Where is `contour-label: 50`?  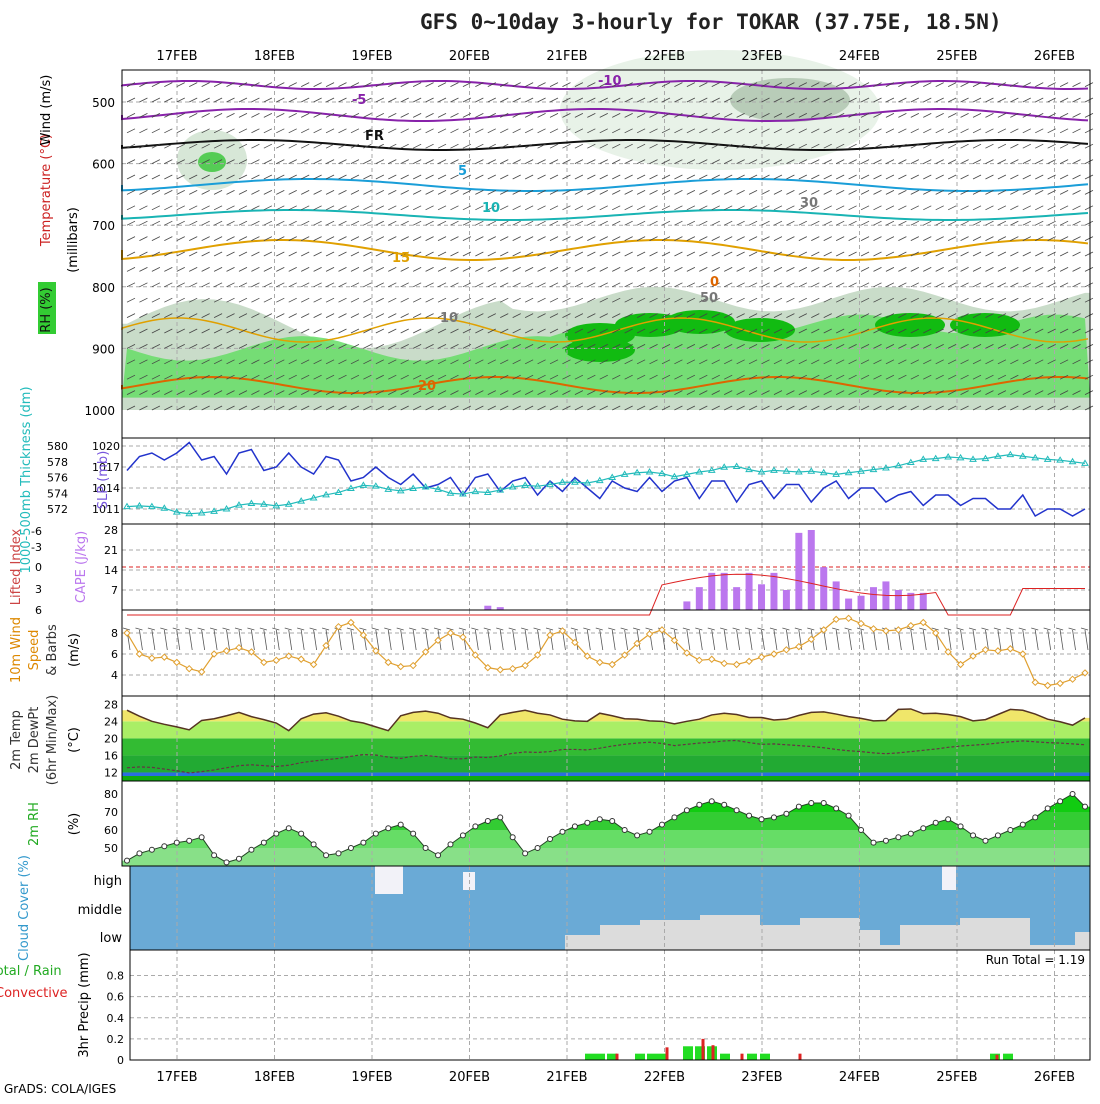 contour-label: 50 is located at coordinates (709, 298).